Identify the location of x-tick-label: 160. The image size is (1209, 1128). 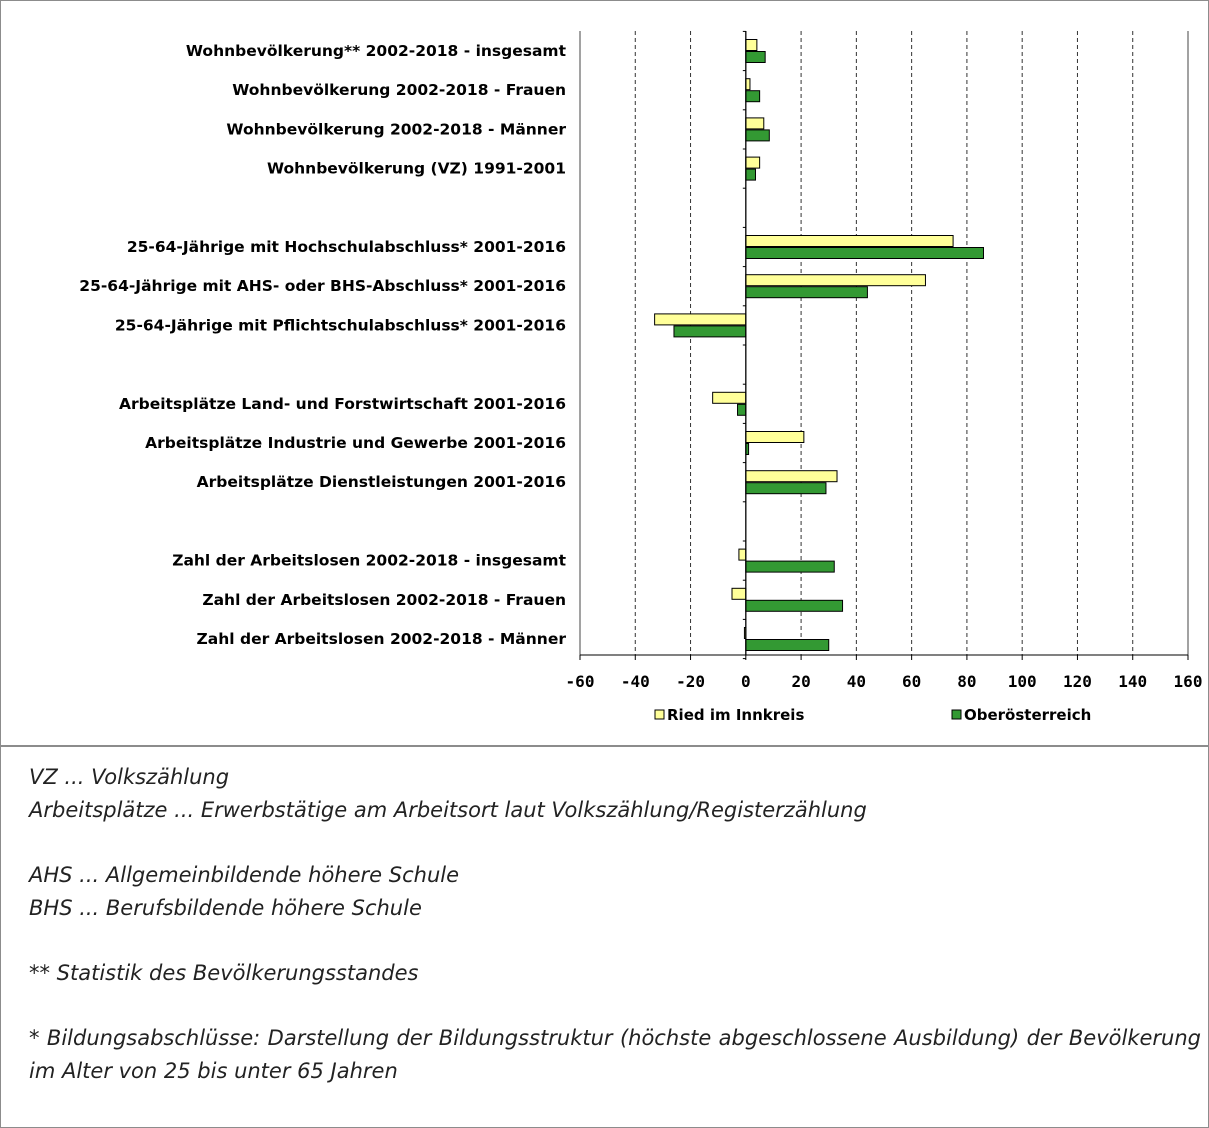
(1188, 681).